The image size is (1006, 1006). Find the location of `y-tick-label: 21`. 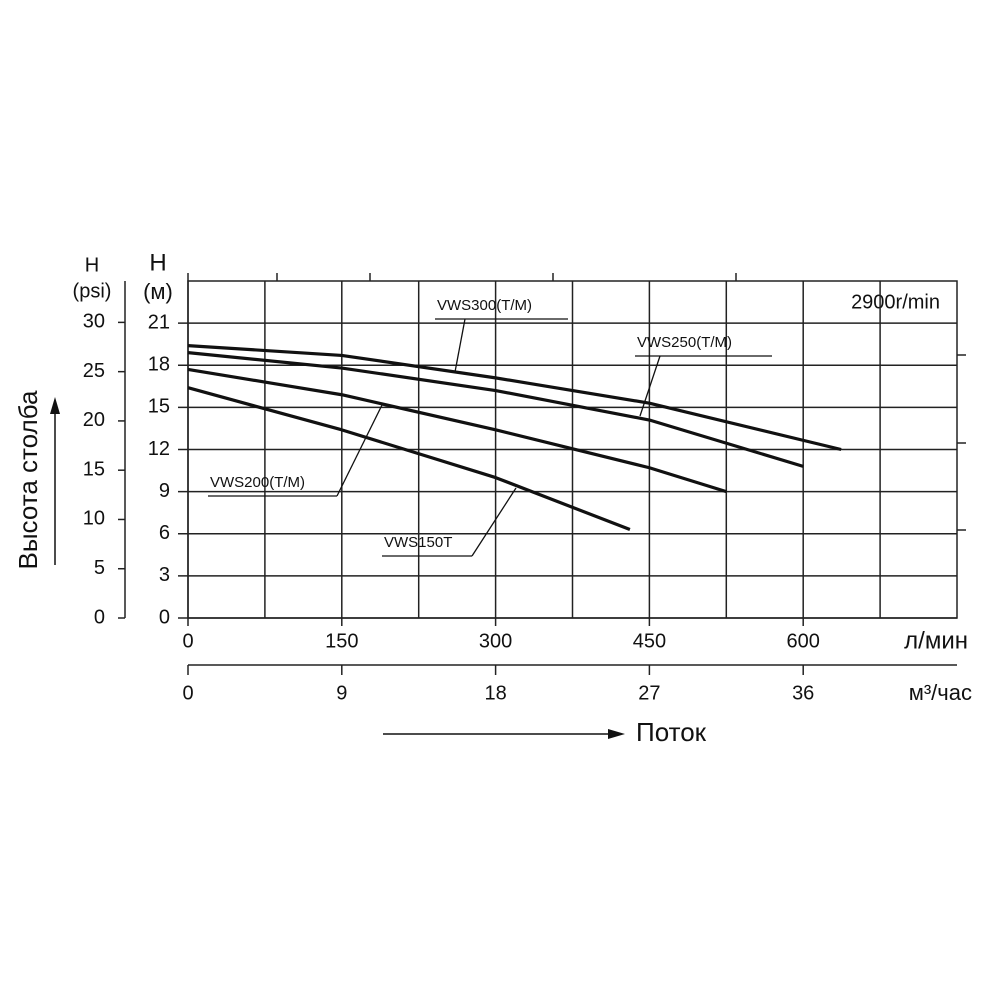

y-tick-label: 21 is located at coordinates (159, 322).